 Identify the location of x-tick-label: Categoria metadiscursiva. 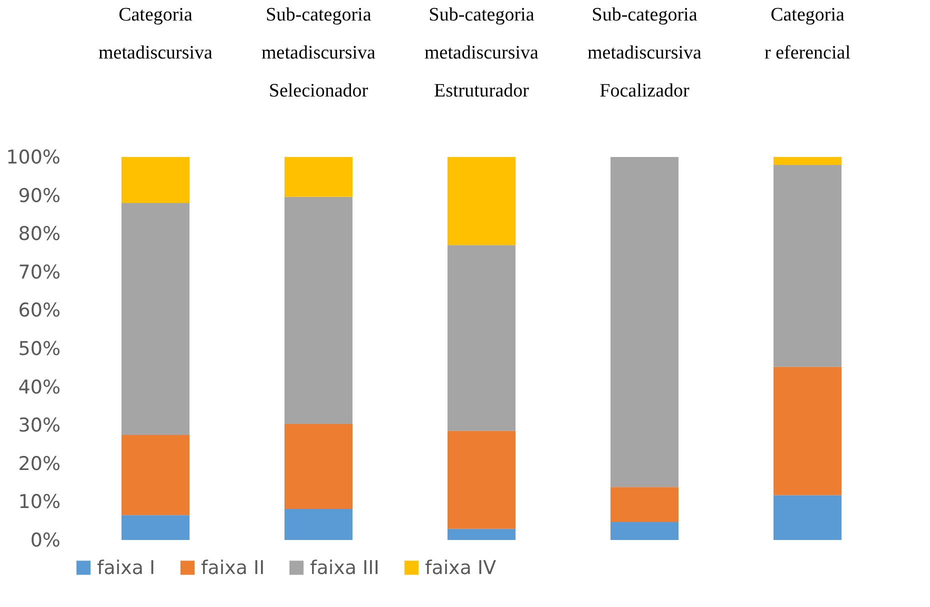
(156, 34).